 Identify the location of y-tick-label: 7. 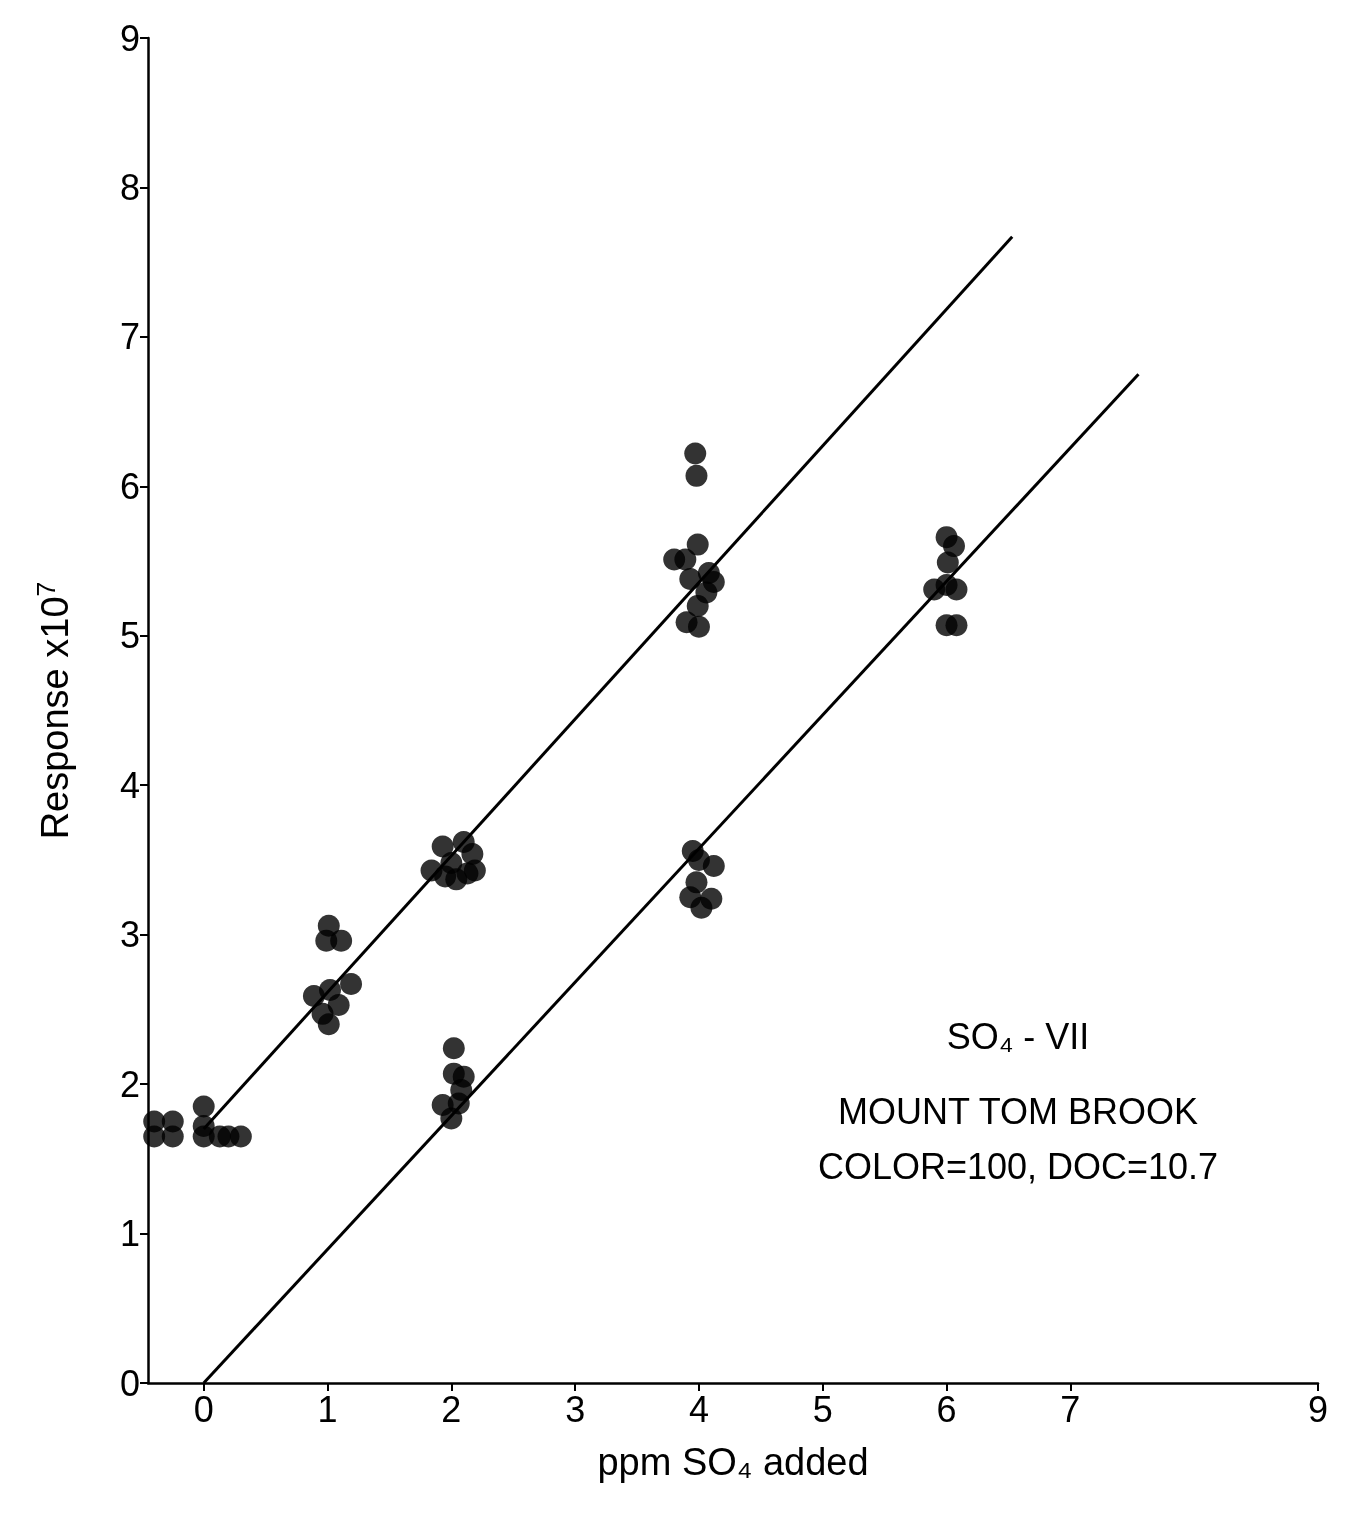
(129, 337).